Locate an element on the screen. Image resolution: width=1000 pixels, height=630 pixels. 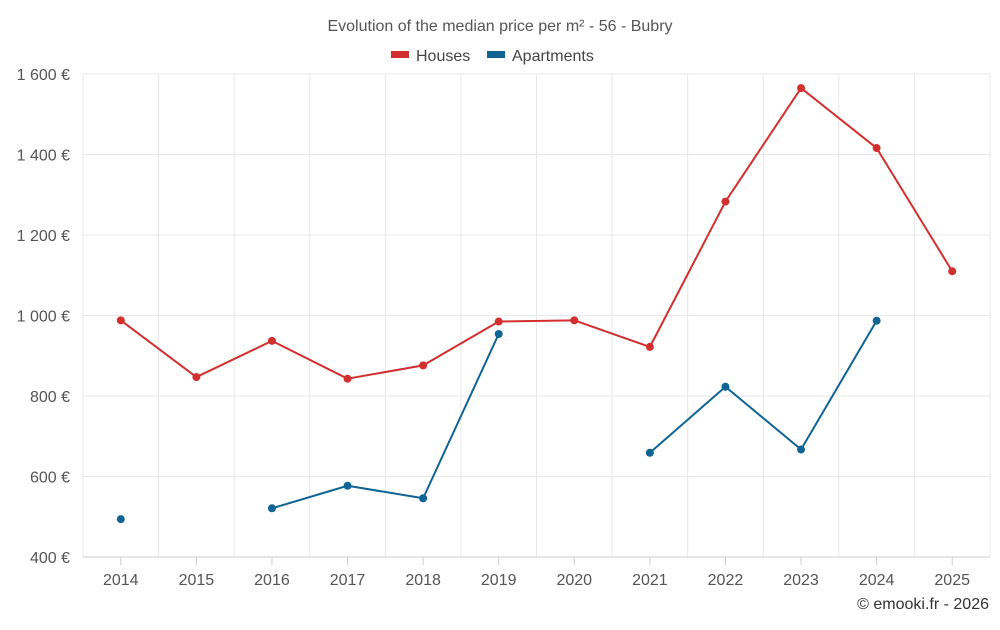
data-point-houses-2018 is located at coordinates (423, 365).